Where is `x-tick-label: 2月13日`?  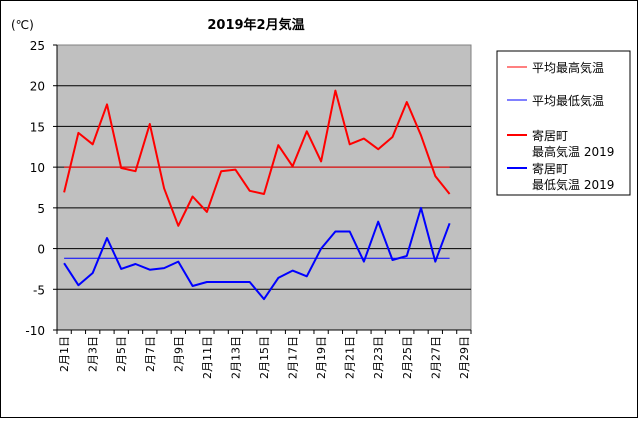
x-tick-label: 2月13日 is located at coordinates (235, 357).